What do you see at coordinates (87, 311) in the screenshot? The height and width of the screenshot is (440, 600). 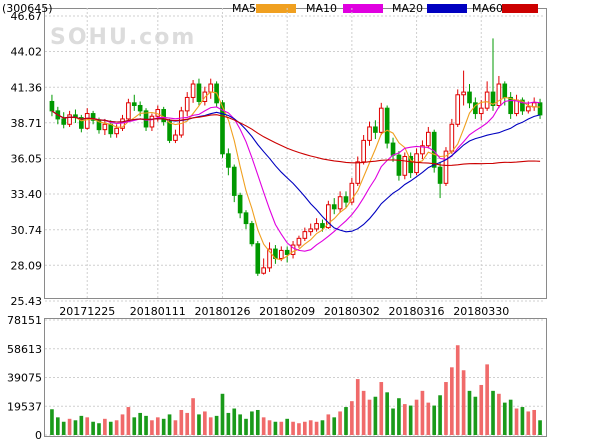 I see `price-x-tick: 20171225` at bounding box center [87, 311].